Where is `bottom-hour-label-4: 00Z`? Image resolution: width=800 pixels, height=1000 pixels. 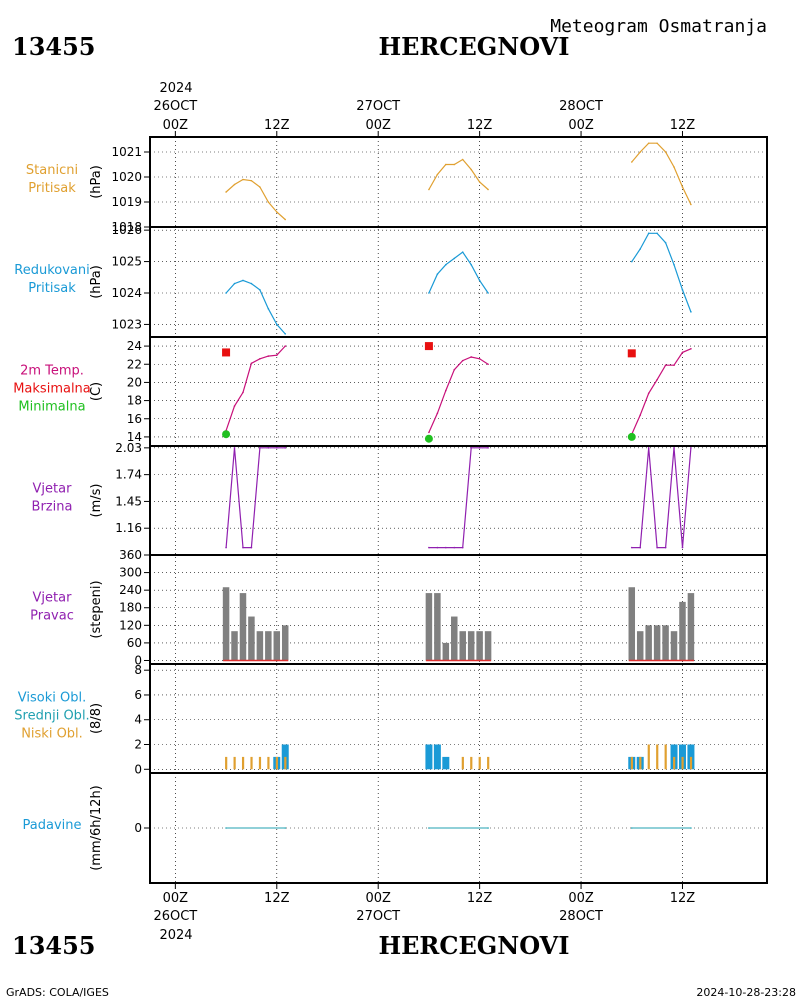
bottom-hour-label-4: 00Z is located at coordinates (581, 898).